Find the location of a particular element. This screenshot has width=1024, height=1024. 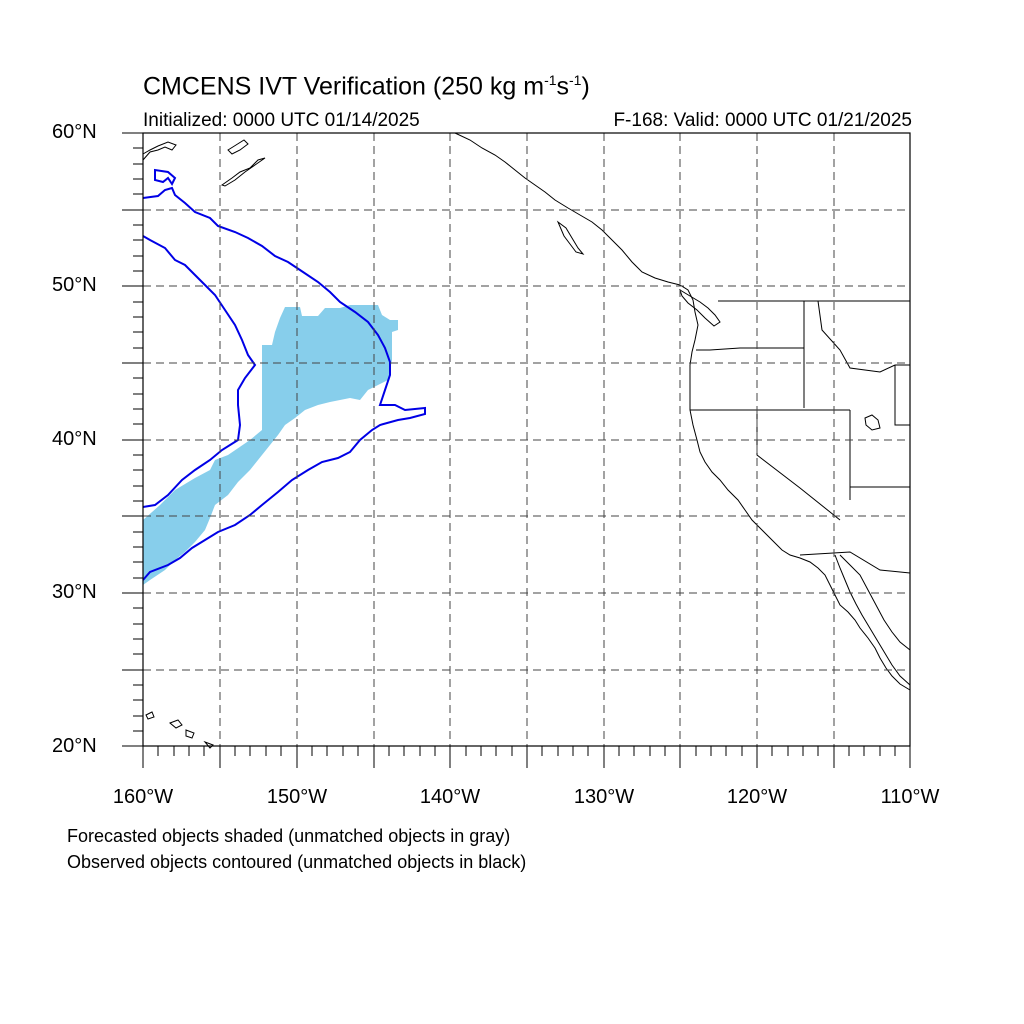

alaska-peninsula-islands is located at coordinates (238, 147).